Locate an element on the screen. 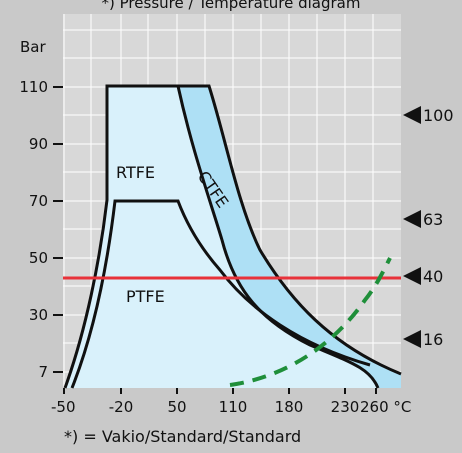 This screenshot has width=462, height=453. x-tick-label-5: 230 is located at coordinates (345, 407).